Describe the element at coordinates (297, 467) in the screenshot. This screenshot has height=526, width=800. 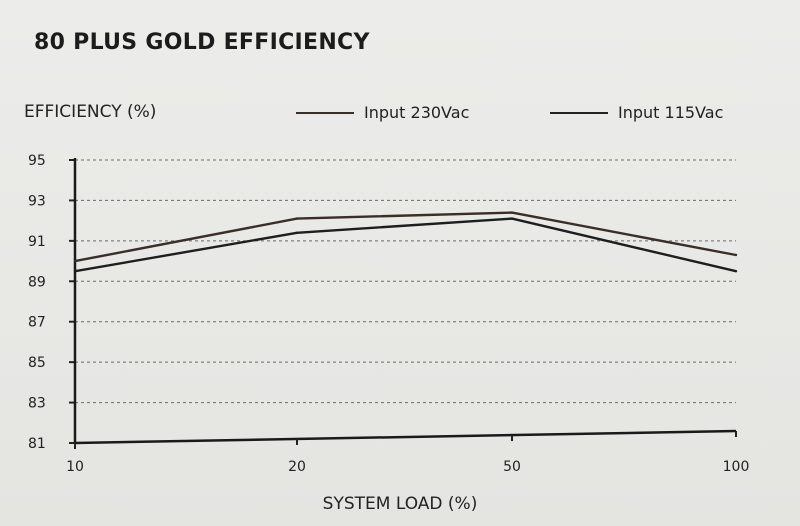
I see `x-tick-label-20: 20` at that location.